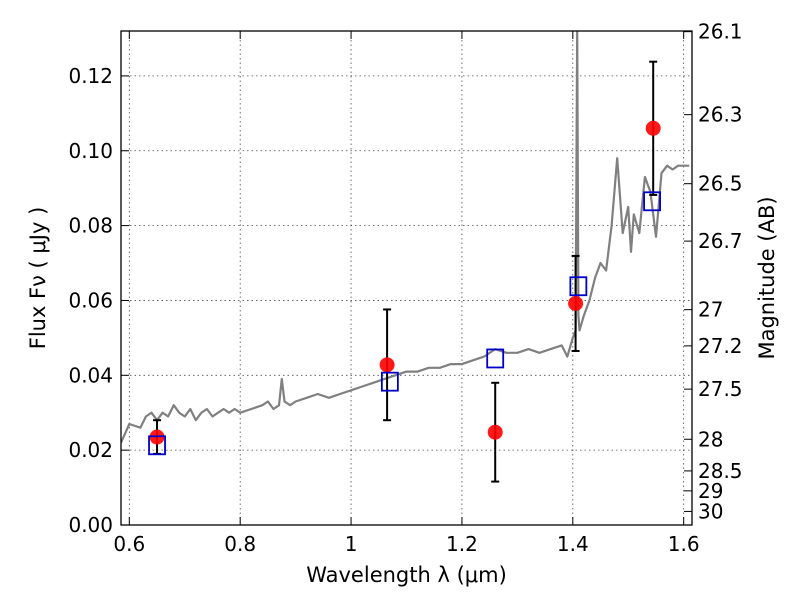  Describe the element at coordinates (90, 525) in the screenshot. I see `y-tick-label: 0.00` at that location.